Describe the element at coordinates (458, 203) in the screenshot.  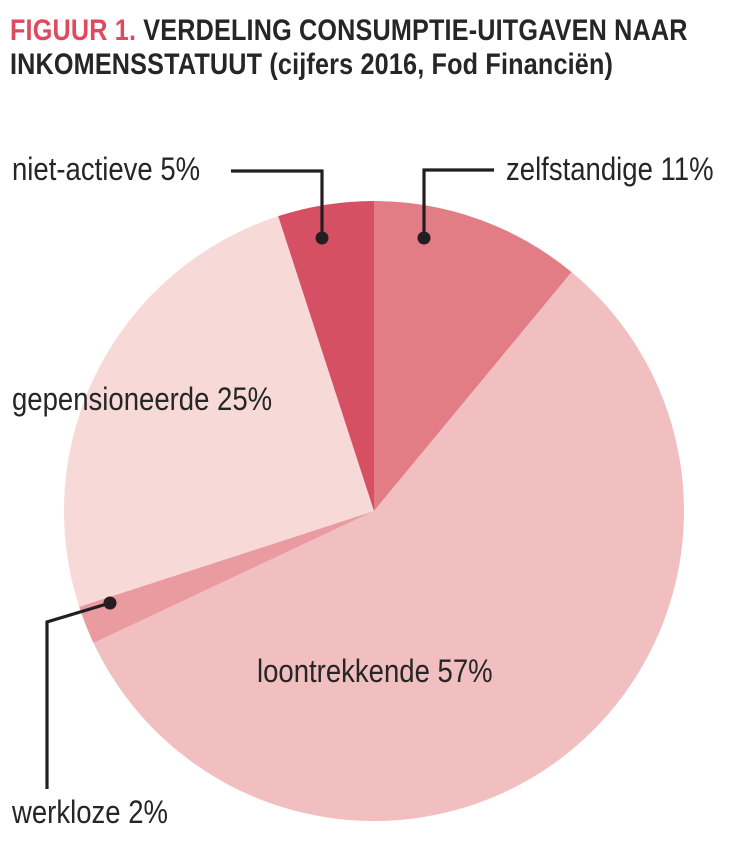
I see `leader-line-zelfstandige` at that location.